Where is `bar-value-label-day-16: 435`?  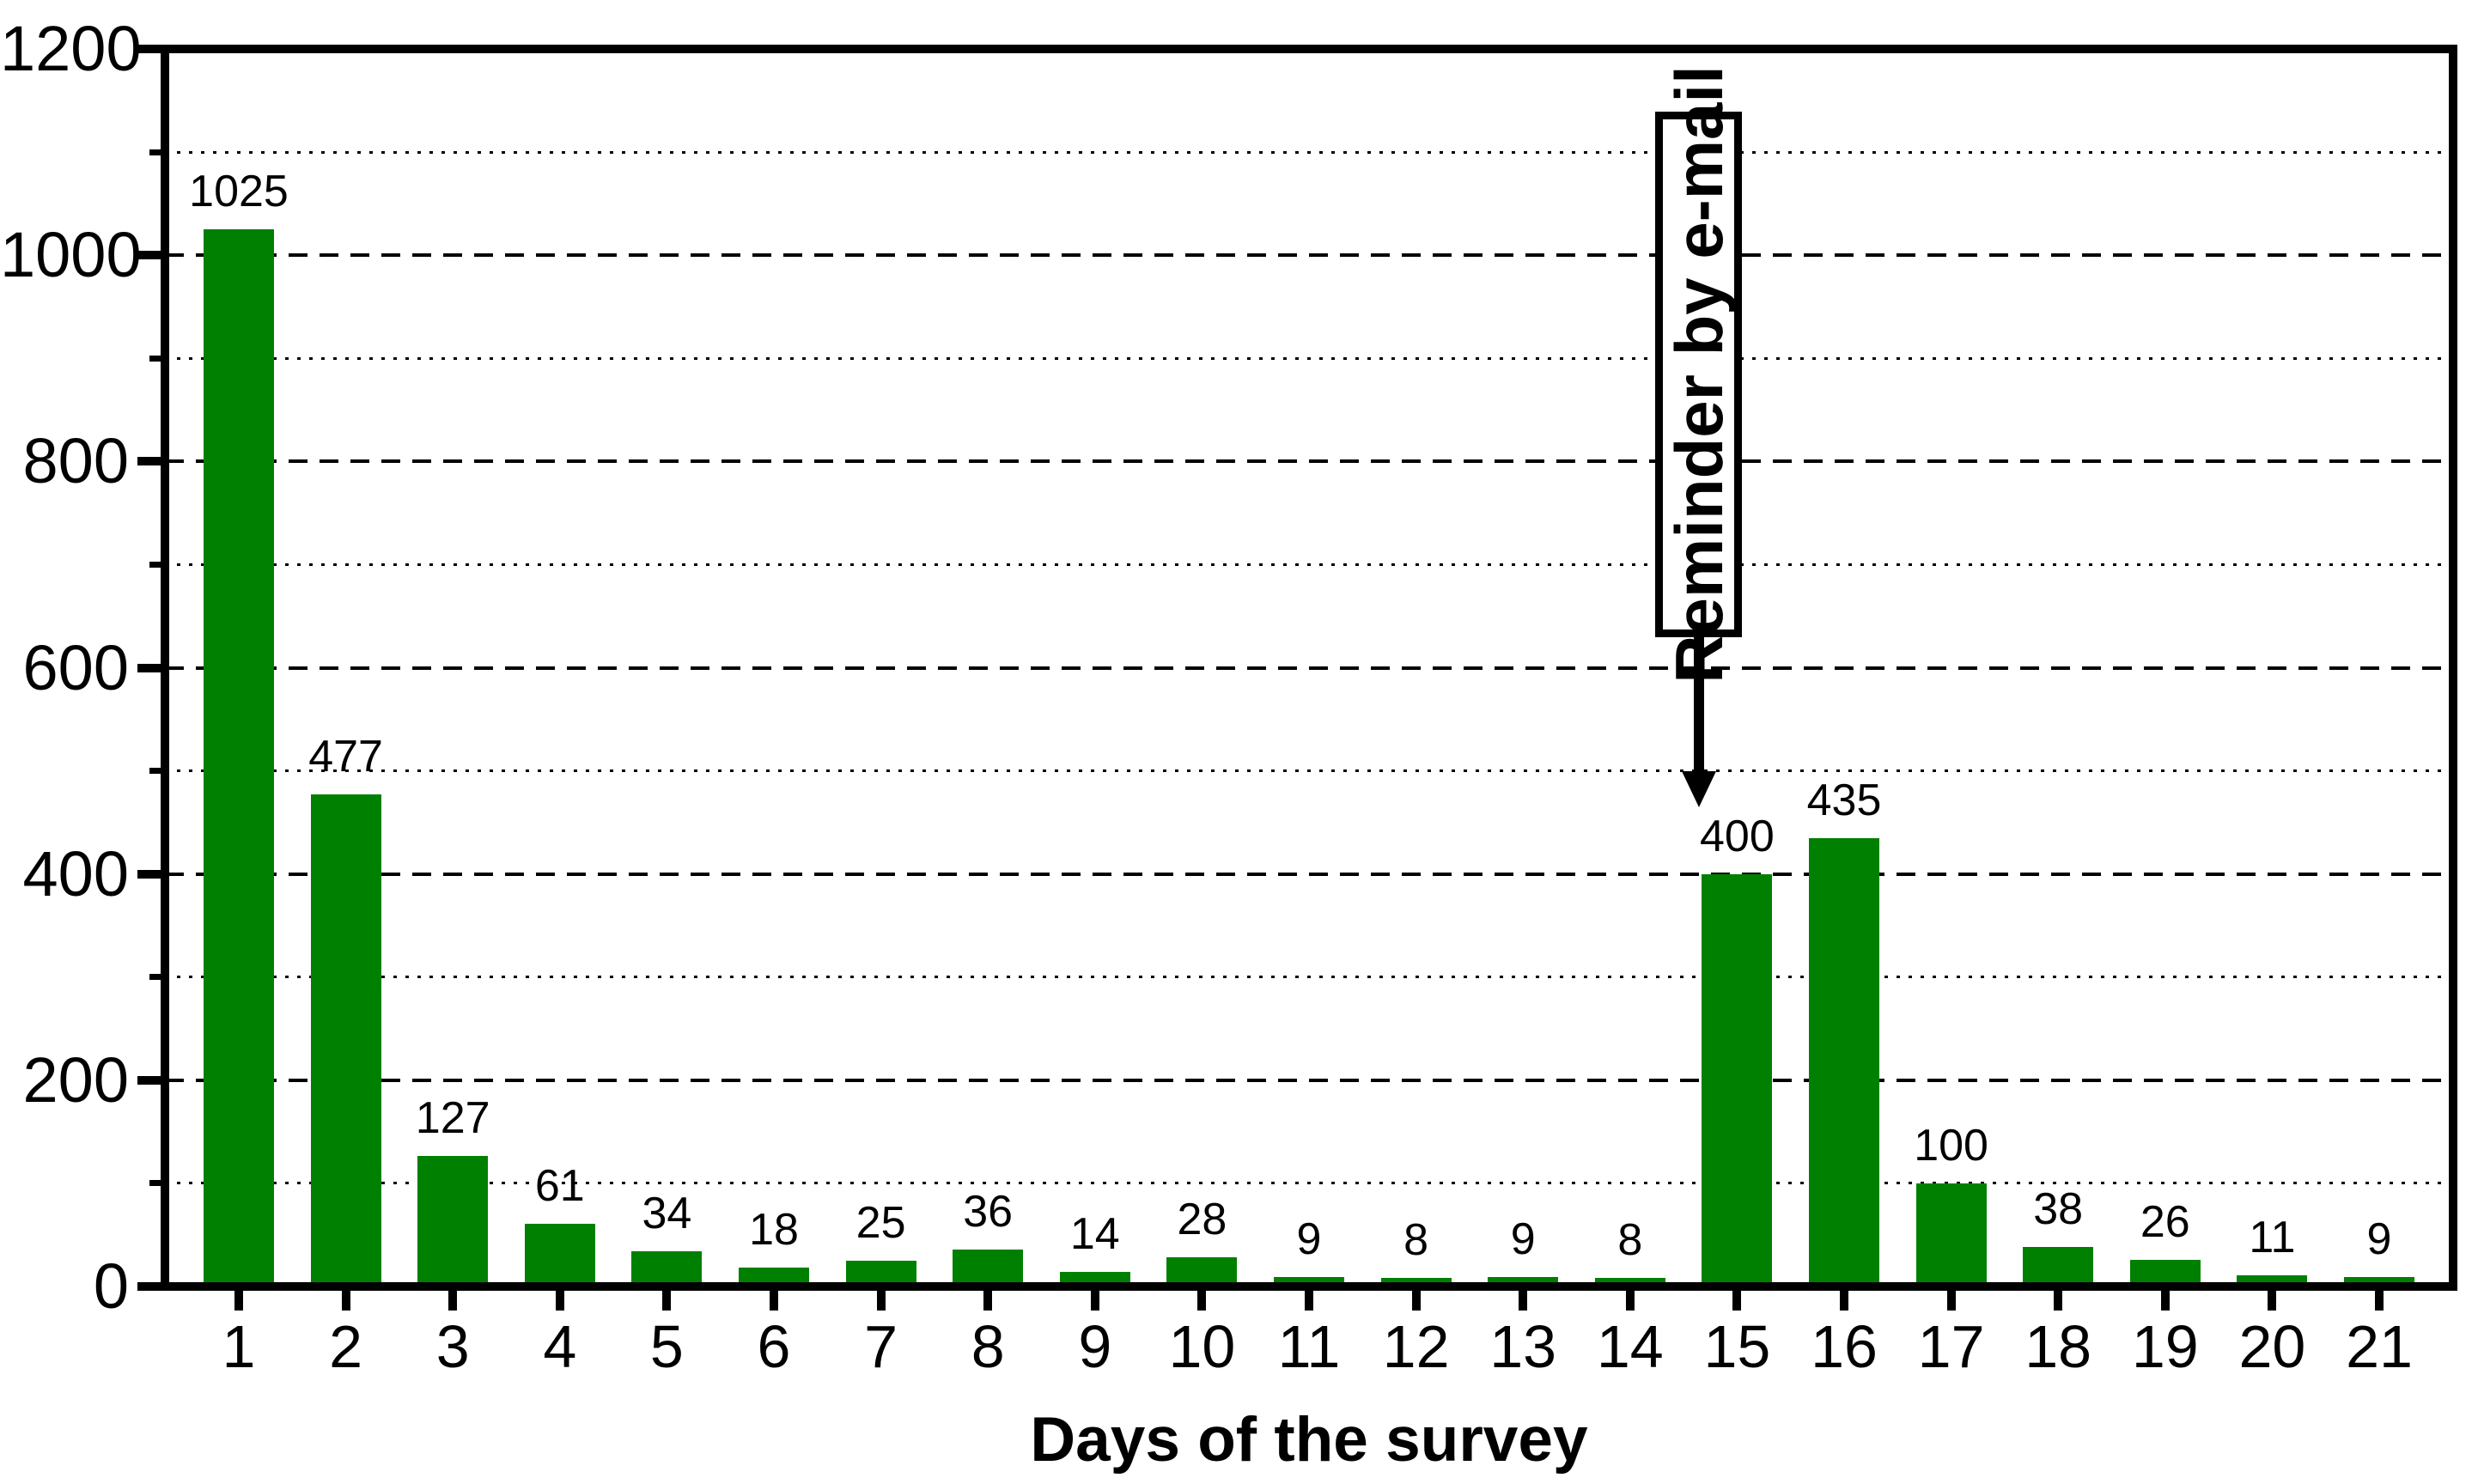
bar-value-label-day-16: 435 is located at coordinates (1844, 800).